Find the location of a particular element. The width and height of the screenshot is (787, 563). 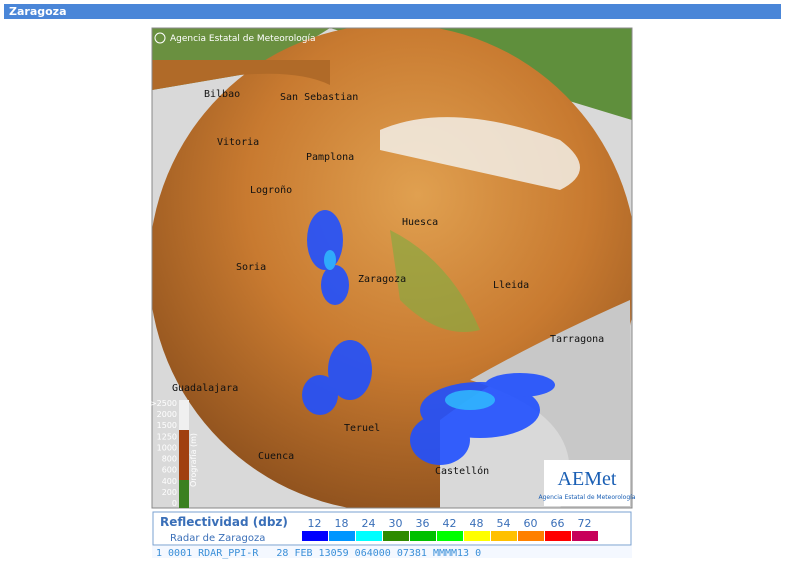

city-label: Vitoria is located at coordinates (238, 142).